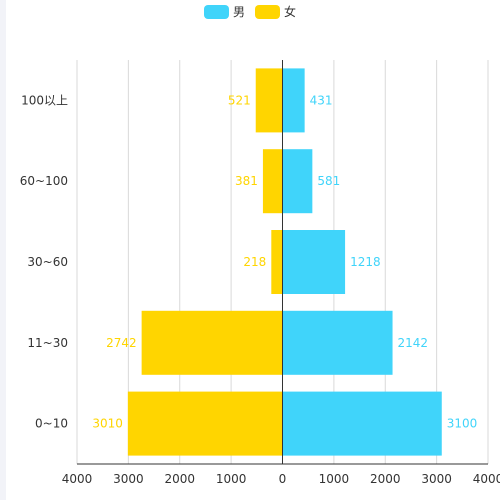  I want to click on data-label-female: 3010, so click(107, 424).